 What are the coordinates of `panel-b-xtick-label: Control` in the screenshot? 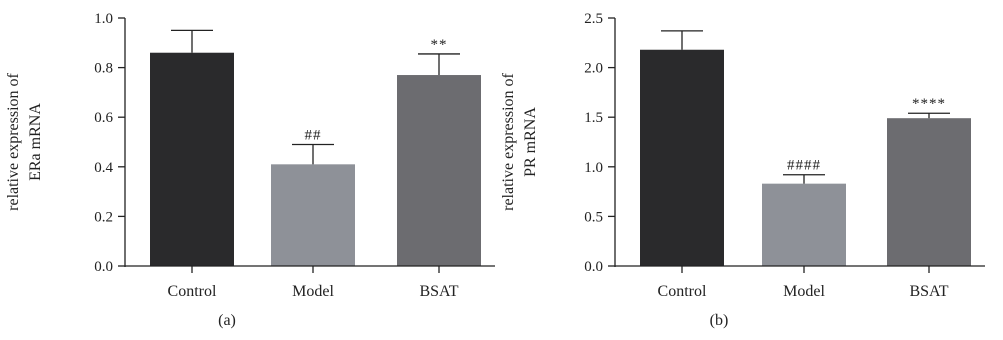 It's located at (682, 291).